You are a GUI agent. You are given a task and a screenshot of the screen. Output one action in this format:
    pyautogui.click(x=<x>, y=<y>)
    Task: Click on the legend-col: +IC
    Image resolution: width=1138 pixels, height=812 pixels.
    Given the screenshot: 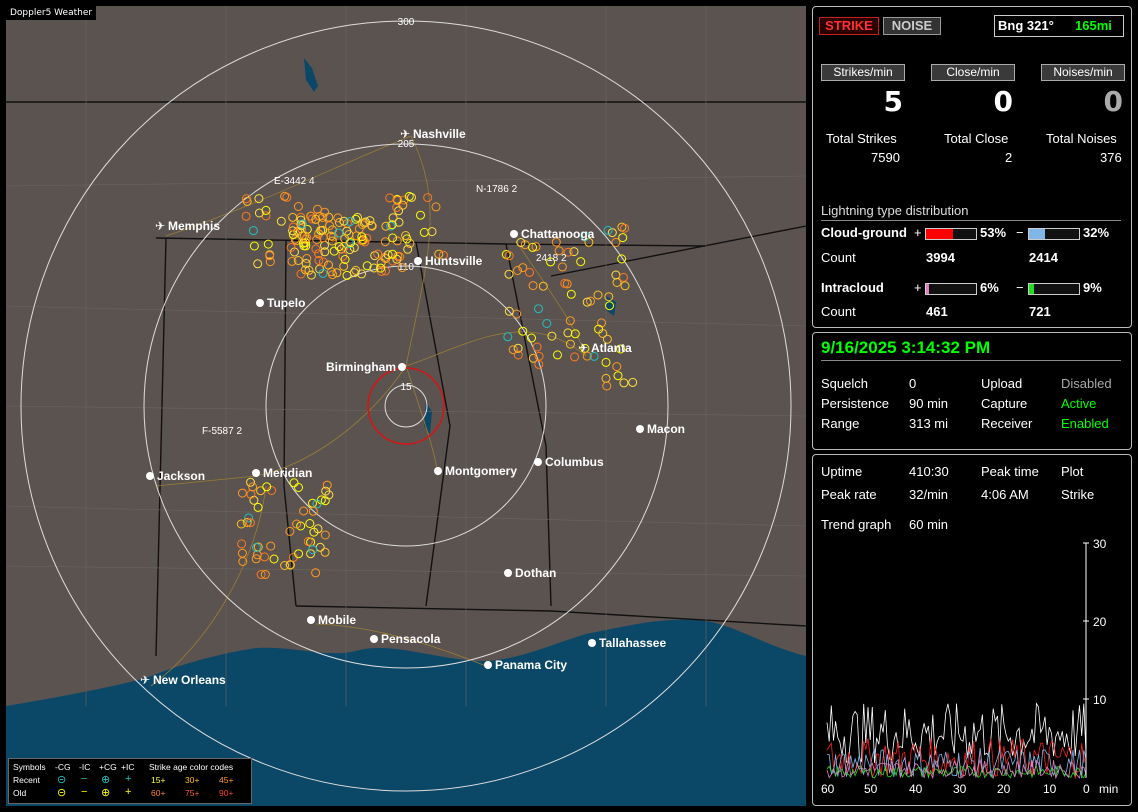 What is the action you would take?
    pyautogui.click(x=128, y=767)
    